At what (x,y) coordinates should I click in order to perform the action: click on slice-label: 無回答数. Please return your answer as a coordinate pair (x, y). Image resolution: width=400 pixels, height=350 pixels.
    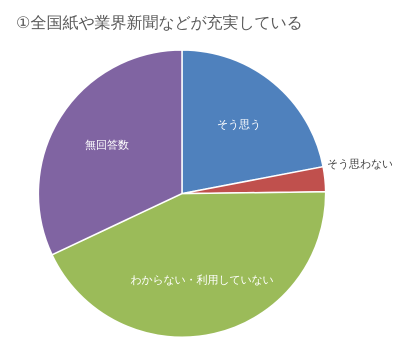
    Looking at the image, I should click on (106, 145).